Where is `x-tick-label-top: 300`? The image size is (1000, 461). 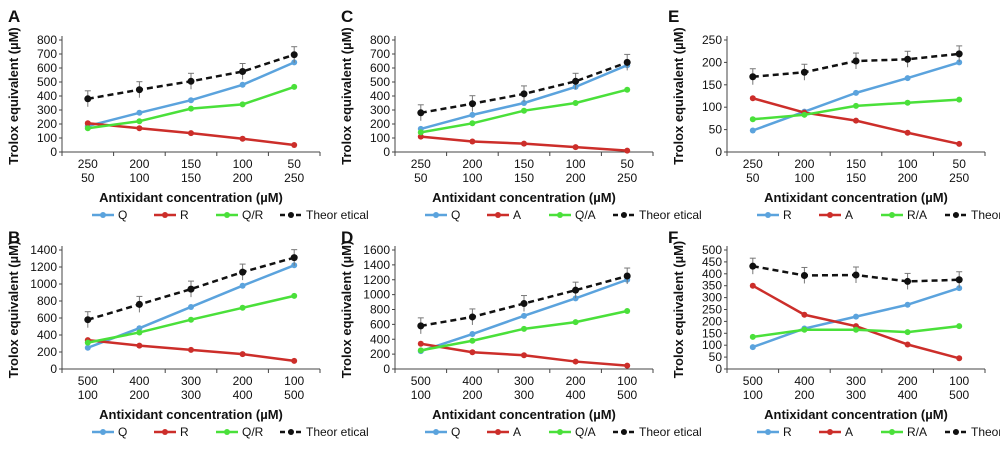
x-tick-label-top: 300 is located at coordinates (856, 381).